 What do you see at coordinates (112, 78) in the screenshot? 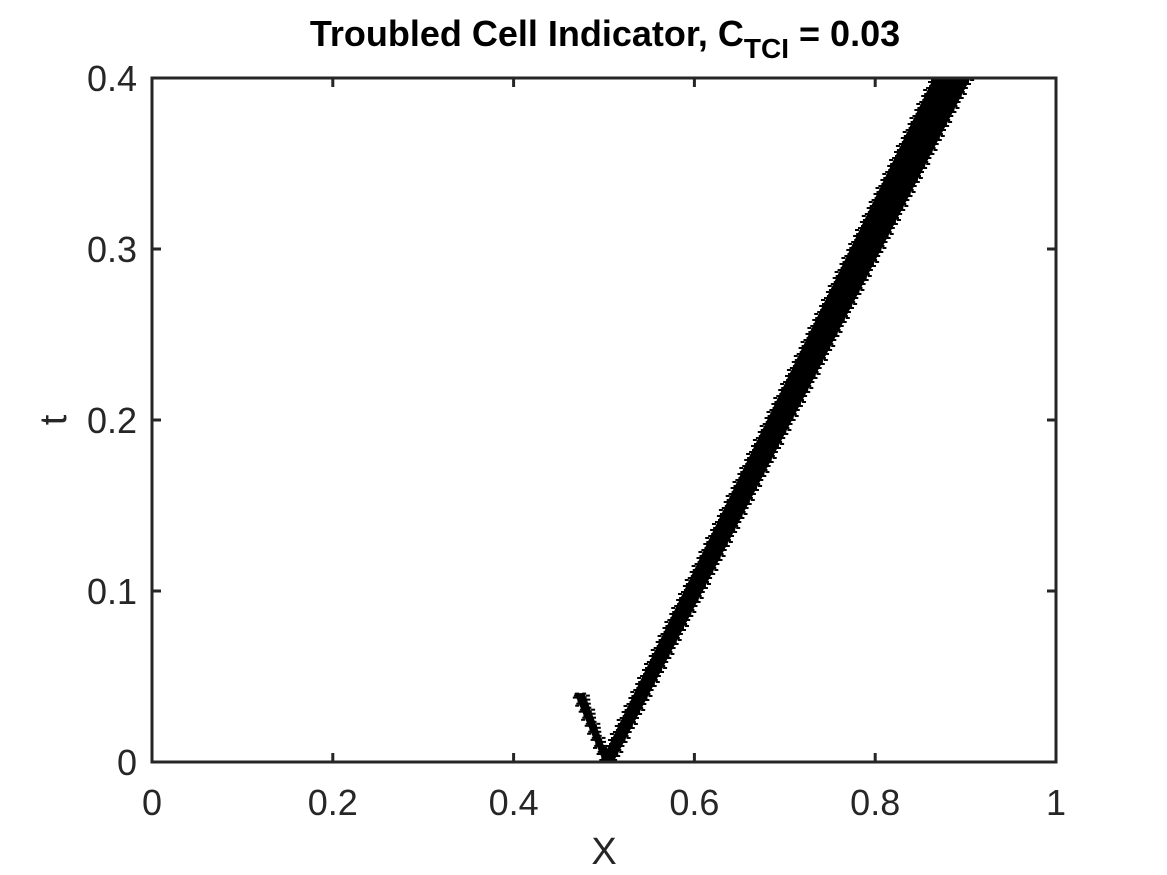
I see `y-tick-label: 0.4` at bounding box center [112, 78].